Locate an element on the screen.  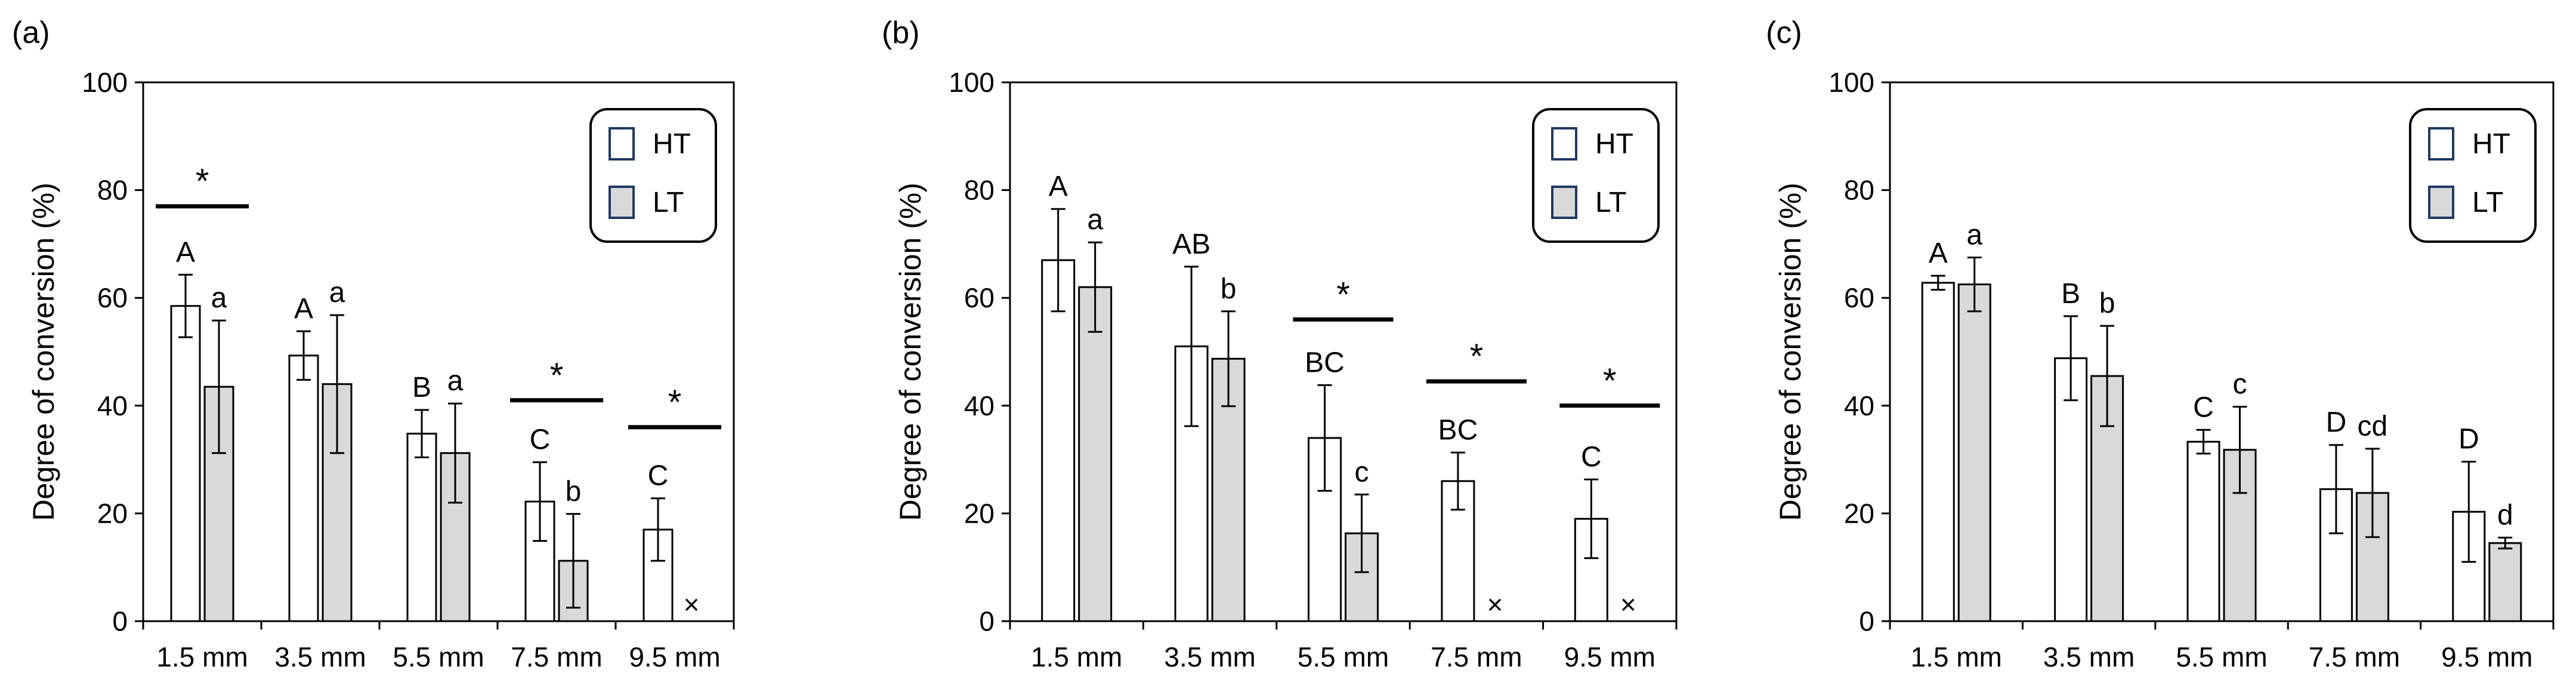
significance-letter: AB is located at coordinates (1191, 245).